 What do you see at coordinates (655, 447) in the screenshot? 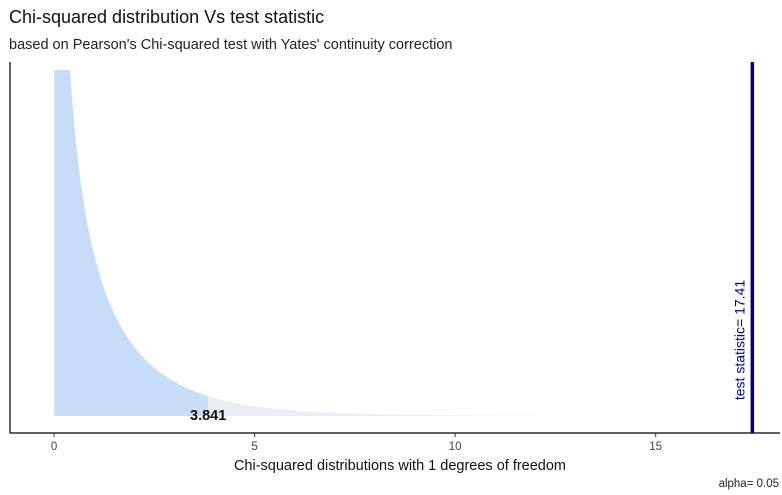
I see `x-tick-label: 15` at bounding box center [655, 447].